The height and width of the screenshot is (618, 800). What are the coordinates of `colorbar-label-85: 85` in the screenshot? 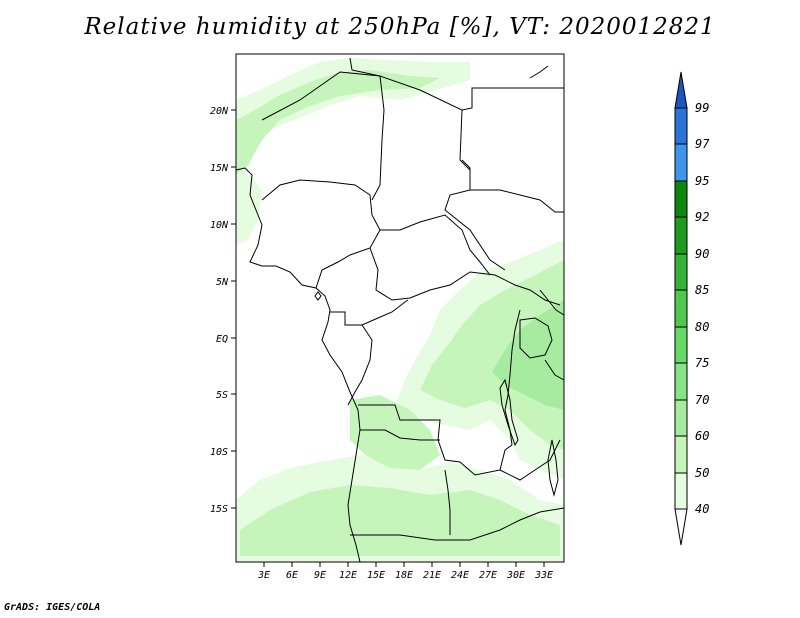 It's located at (702, 290).